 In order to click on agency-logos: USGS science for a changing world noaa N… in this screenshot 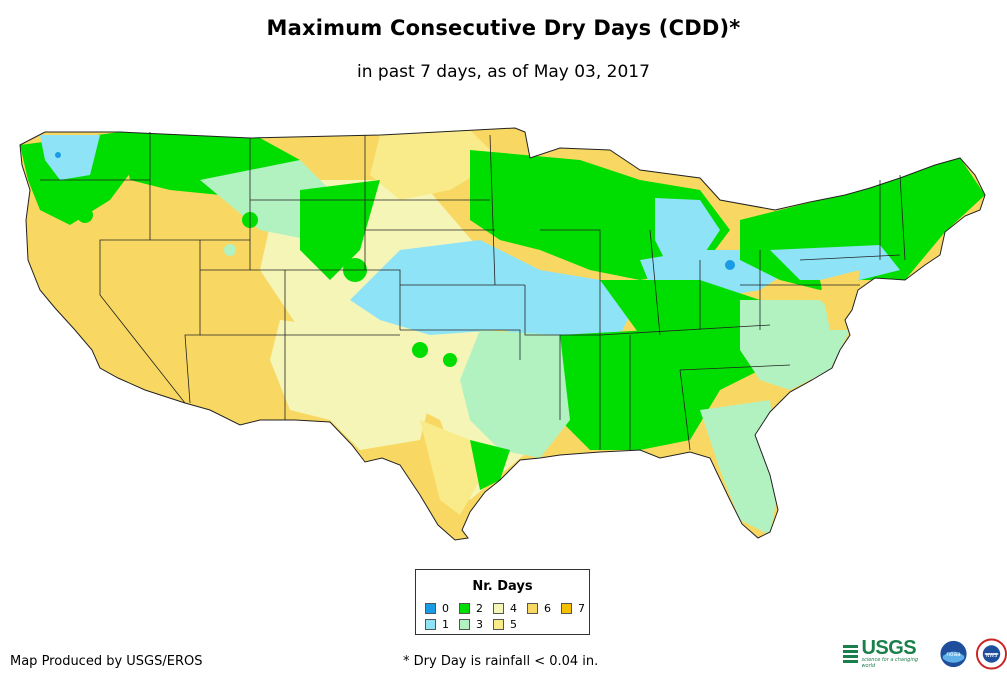, I will do `click(925, 654)`.